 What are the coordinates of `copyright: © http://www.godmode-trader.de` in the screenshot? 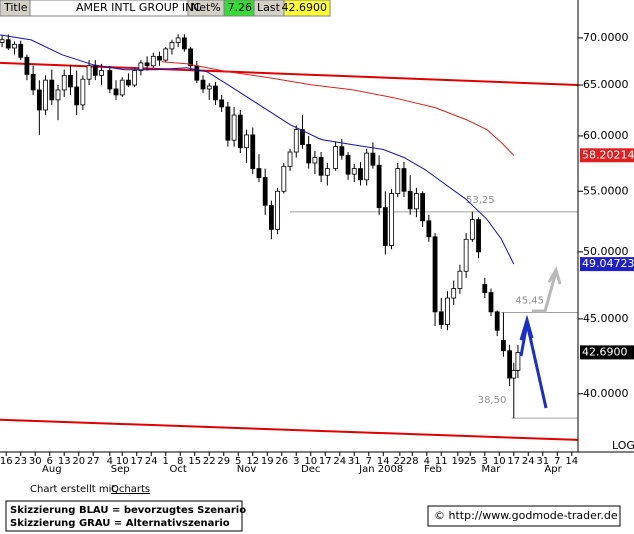 It's located at (526, 515).